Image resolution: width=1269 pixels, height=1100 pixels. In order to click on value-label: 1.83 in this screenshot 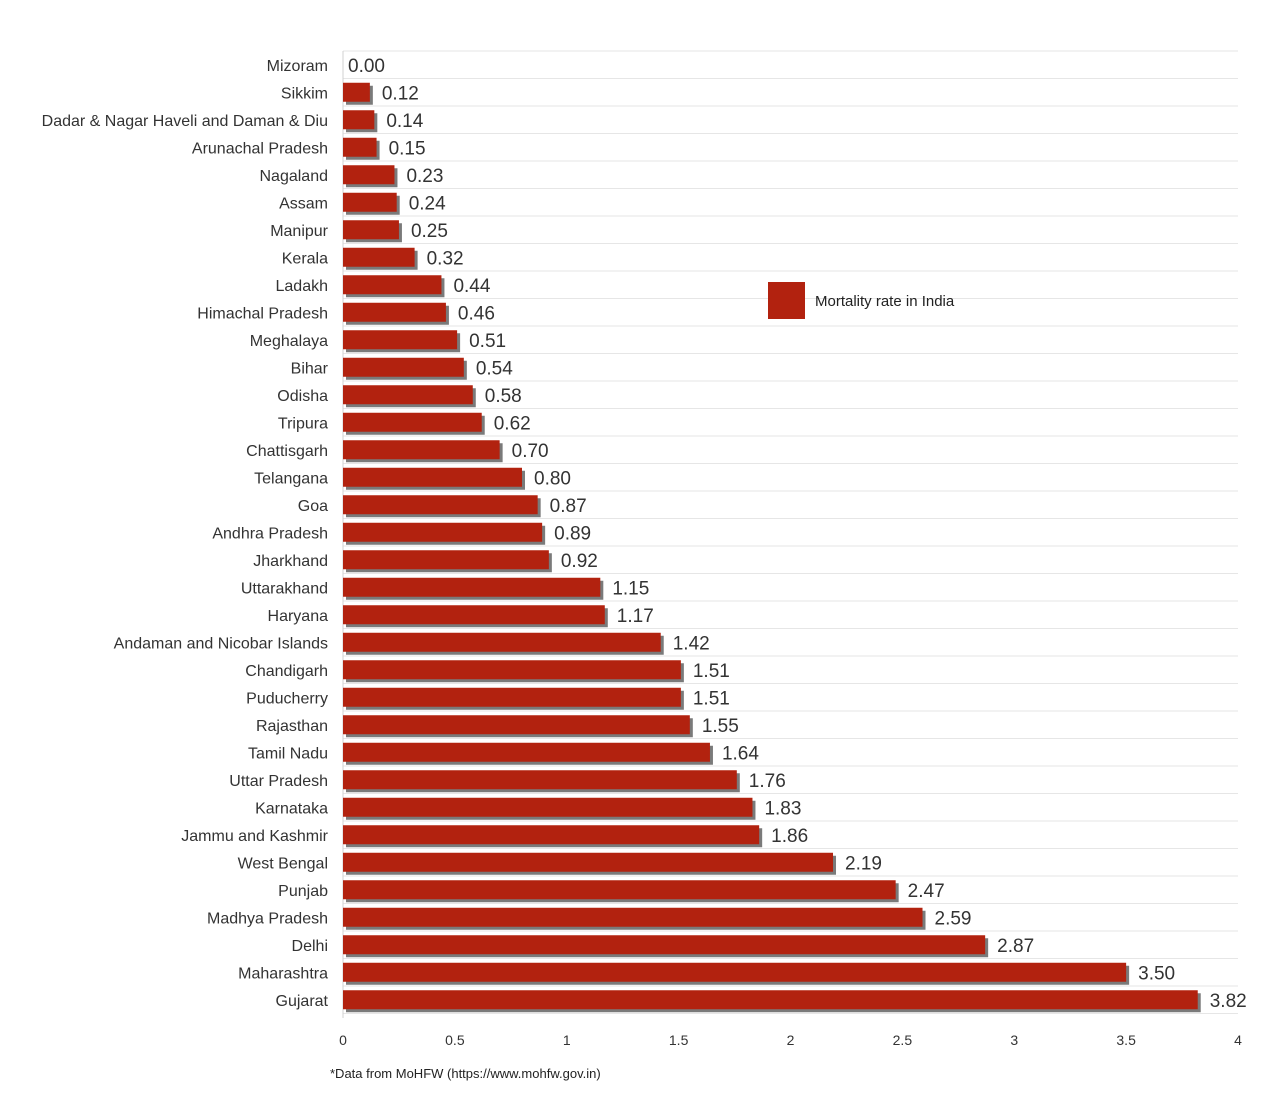, I will do `click(782, 808)`.